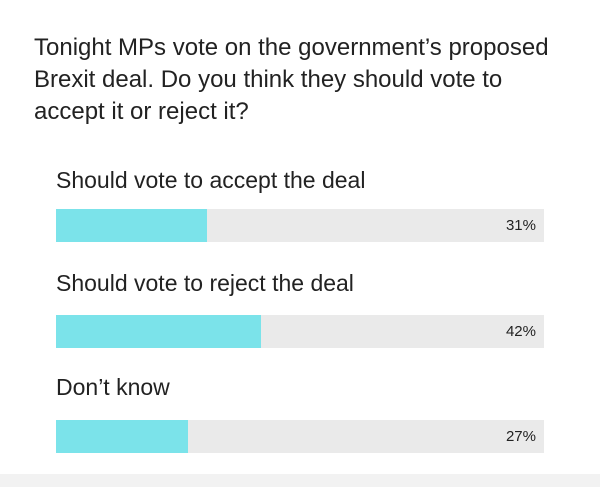 The height and width of the screenshot is (487, 600). Describe the element at coordinates (205, 283) in the screenshot. I see `option-label: Should vote to reject the deal` at that location.